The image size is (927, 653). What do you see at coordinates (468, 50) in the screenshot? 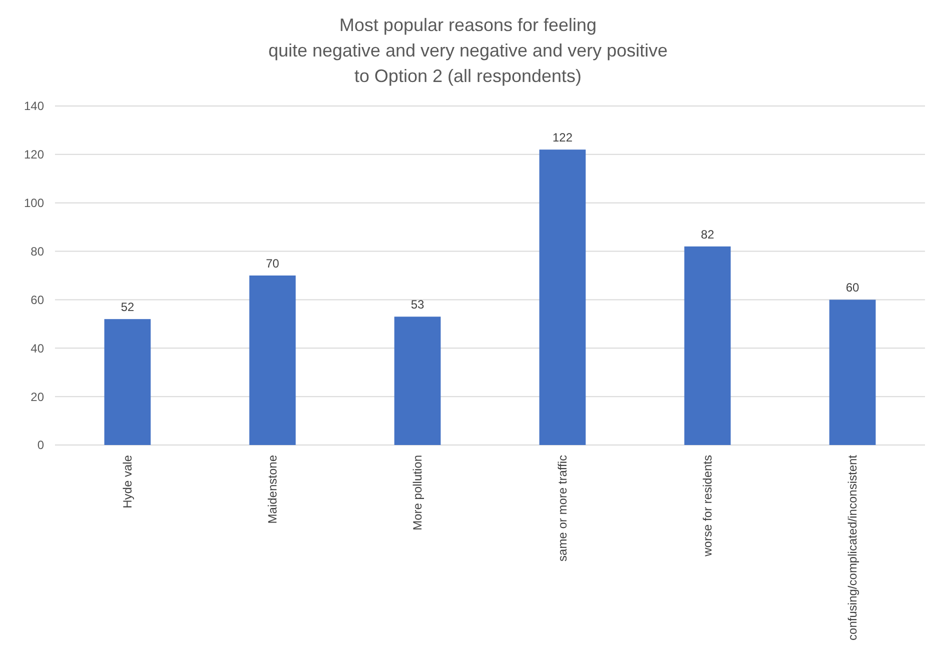
I see `chart-title: Most popular reasons for feeling quite negative and very negative and very positive to Option 2 (all respondents)` at bounding box center [468, 50].